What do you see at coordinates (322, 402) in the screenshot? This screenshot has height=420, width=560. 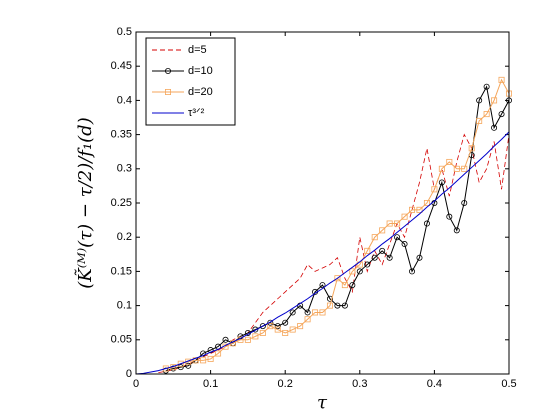 I see `x-axis-label: τ` at bounding box center [322, 402].